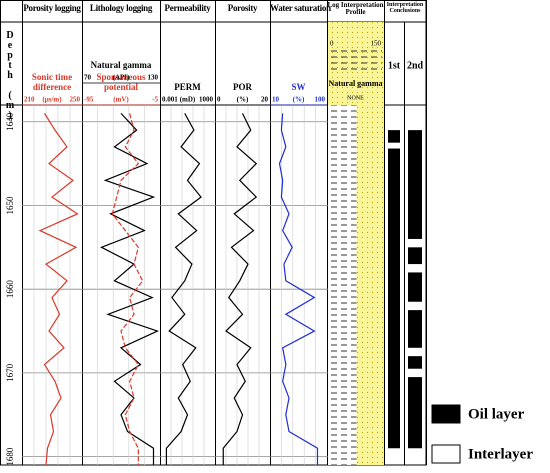 The height and width of the screenshot is (473, 550). Describe the element at coordinates (52, 82) in the screenshot. I see `curve-name: Sonic time difference` at that location.